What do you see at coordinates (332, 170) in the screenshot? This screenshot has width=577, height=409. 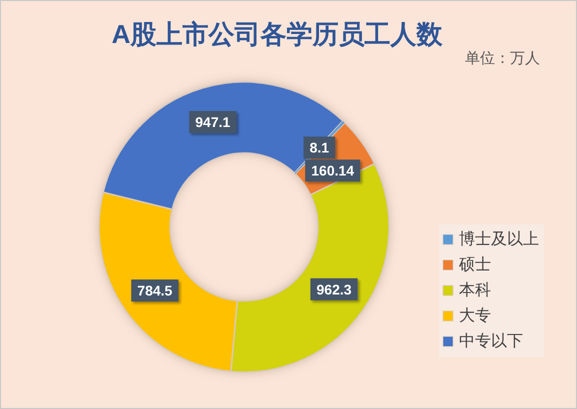 I see `data-label: 160.14` at bounding box center [332, 170].